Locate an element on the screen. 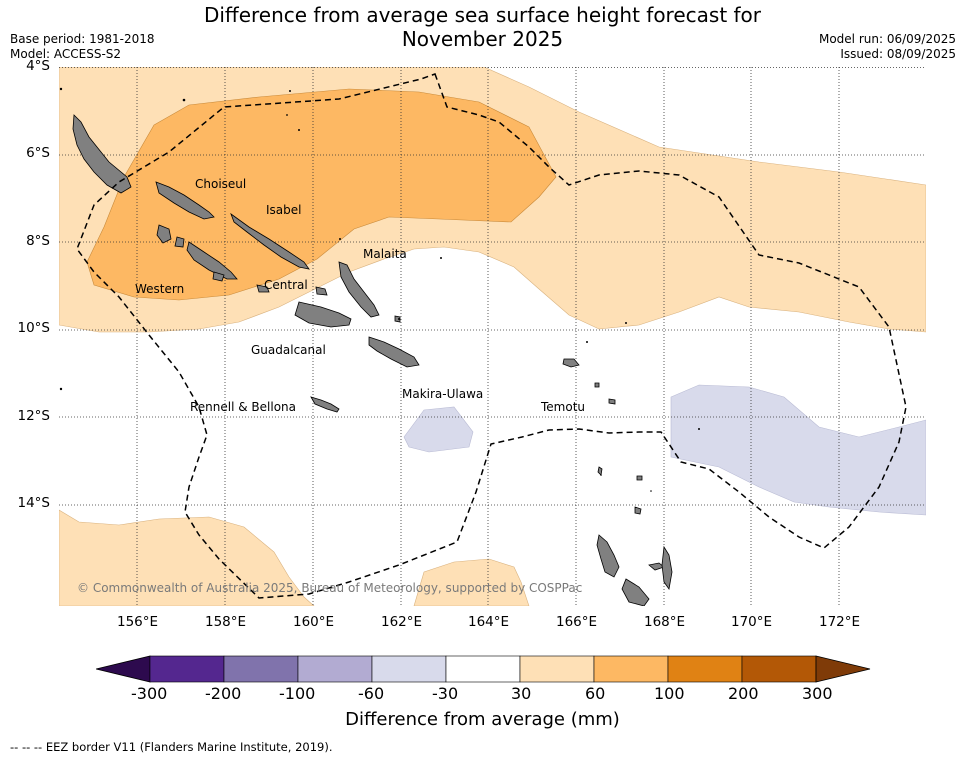 This screenshot has width=965, height=758. colorbar-tick: -300 is located at coordinates (149, 693).